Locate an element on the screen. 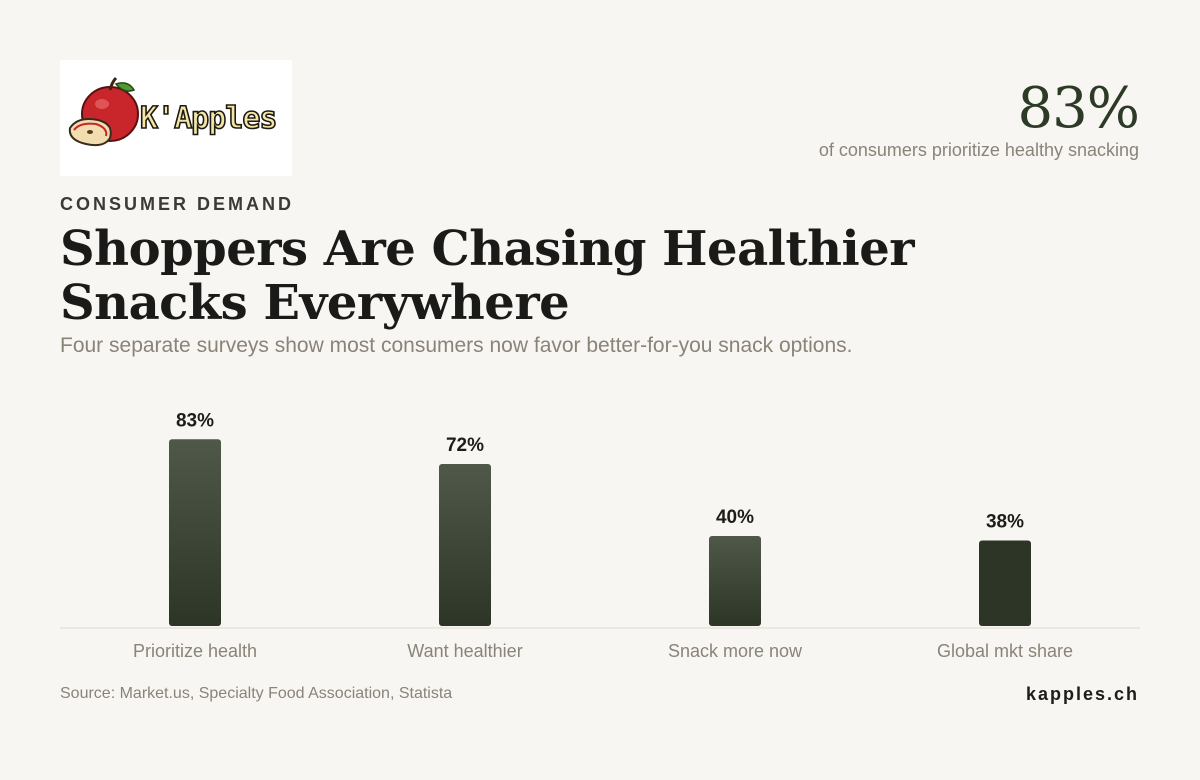 The width and height of the screenshot is (1200, 780). bar-value-label-1: 72% is located at coordinates (465, 445).